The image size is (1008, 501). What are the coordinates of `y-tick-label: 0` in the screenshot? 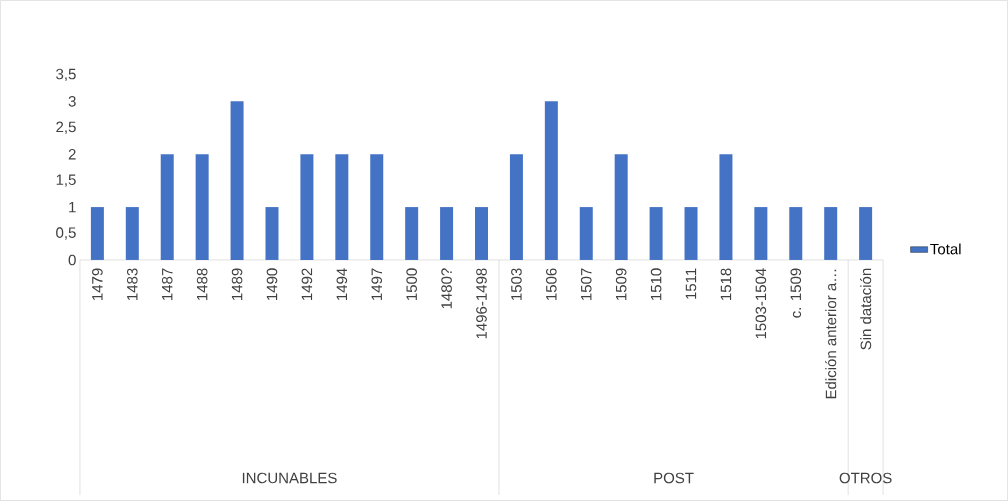 It's located at (72, 260).